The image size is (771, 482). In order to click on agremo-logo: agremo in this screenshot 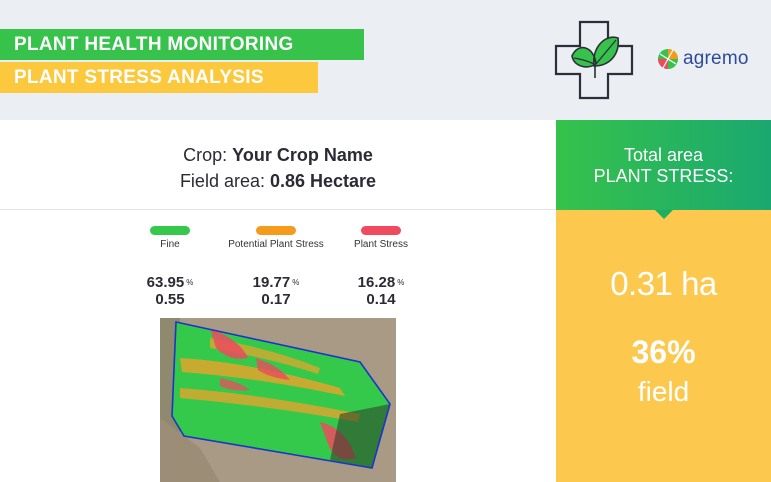, I will do `click(703, 59)`.